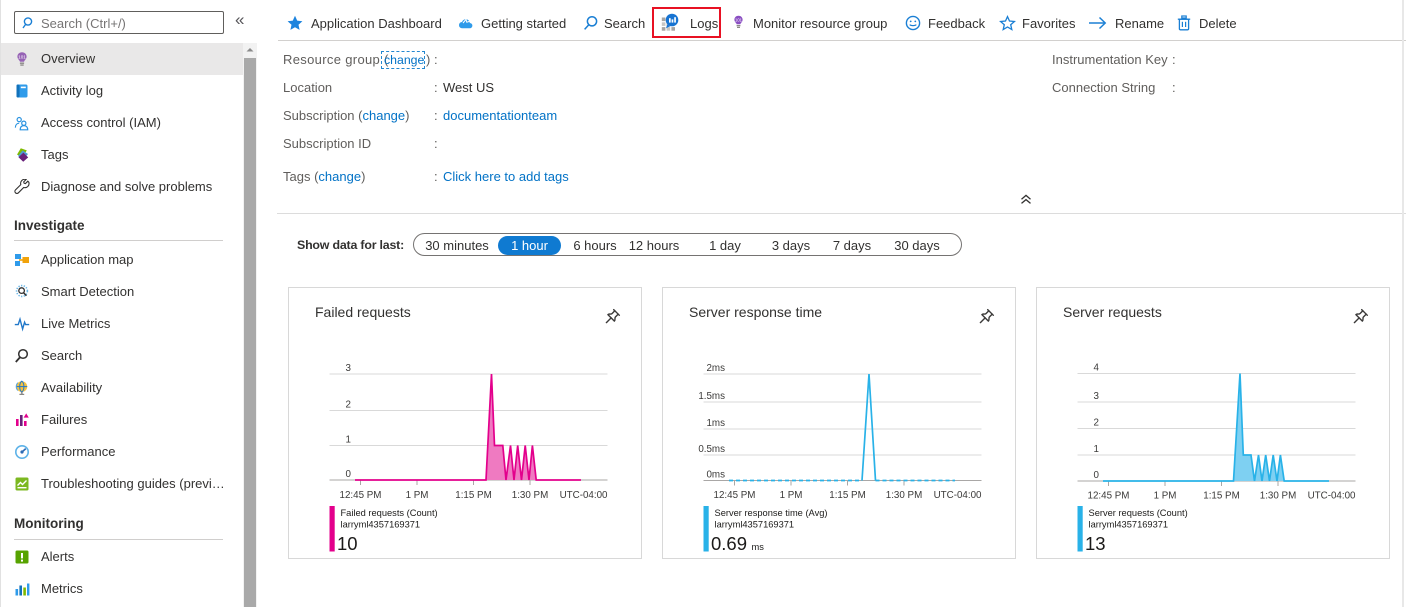  I want to click on svg-text: 2ms, so click(715, 368).